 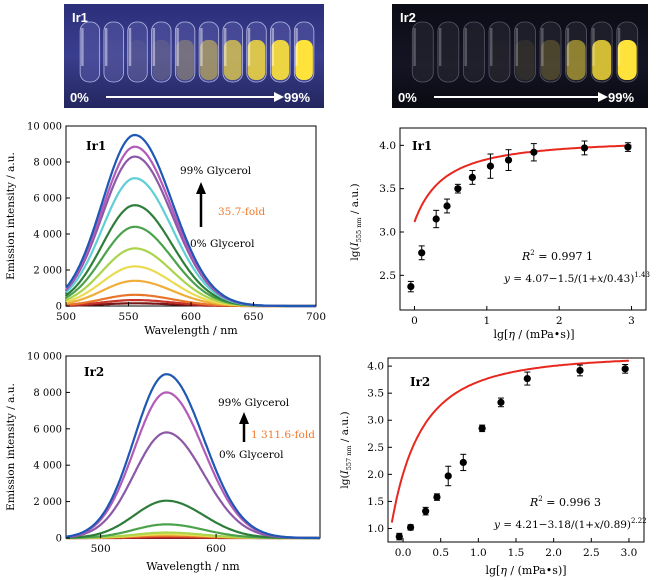 What do you see at coordinates (414, 321) in the screenshot?
I see `x-tick-label: 0` at bounding box center [414, 321].